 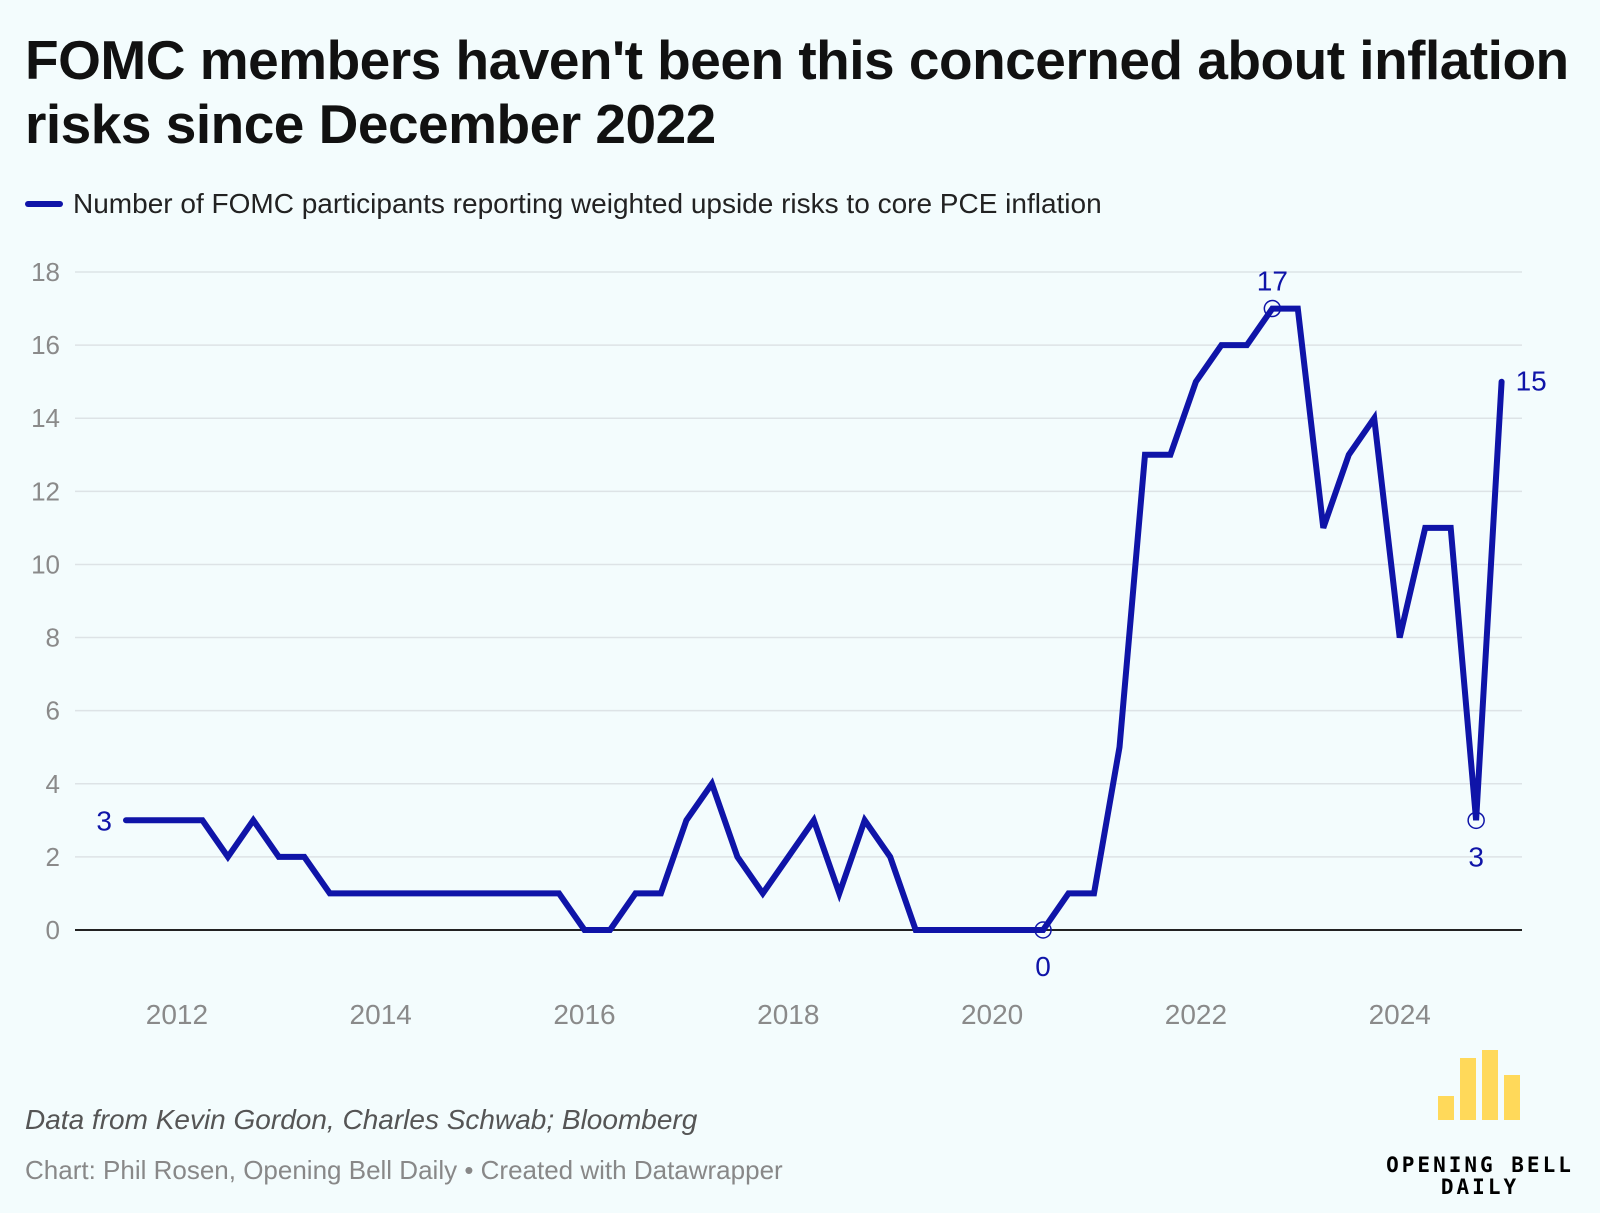 I want to click on y-tick-label: 16, so click(x=45, y=345).